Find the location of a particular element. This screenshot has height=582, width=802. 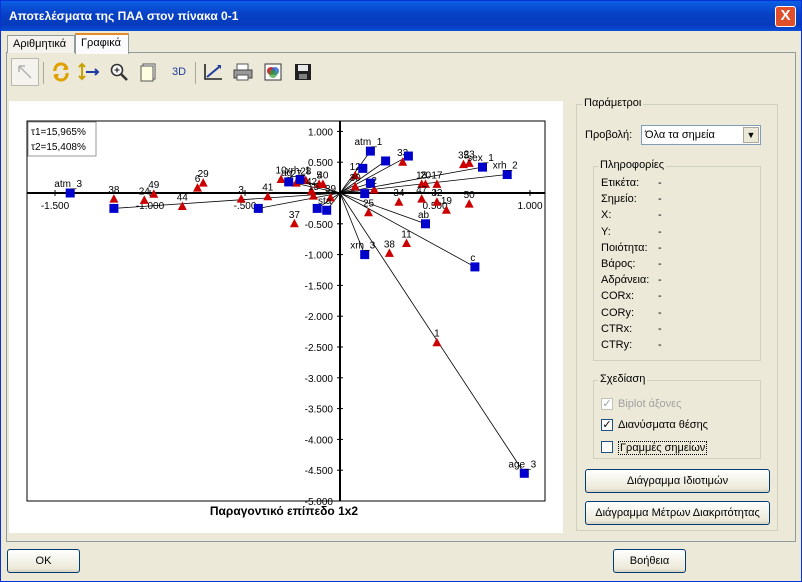

x-tick-label: -1.500 is located at coordinates (55, 206).